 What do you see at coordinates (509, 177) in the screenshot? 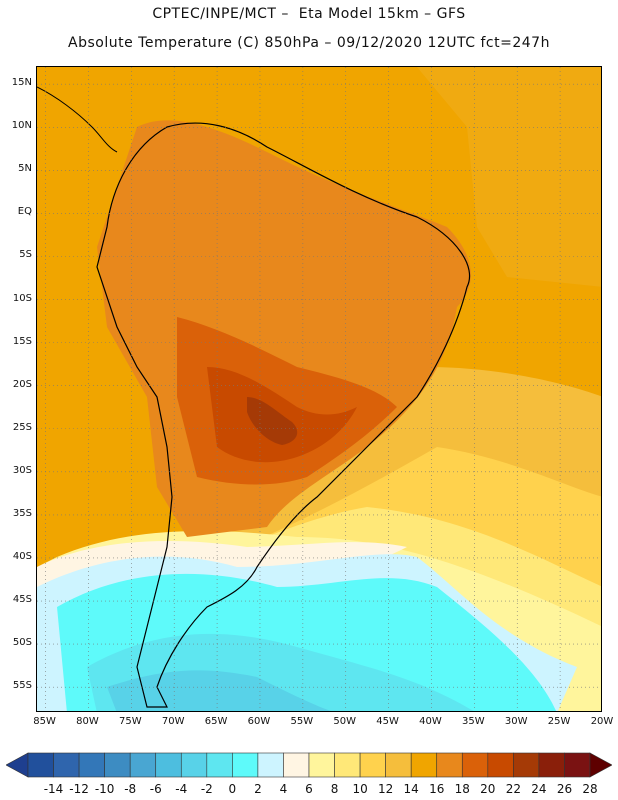
I see `temp-zone-18-ne` at bounding box center [509, 177].